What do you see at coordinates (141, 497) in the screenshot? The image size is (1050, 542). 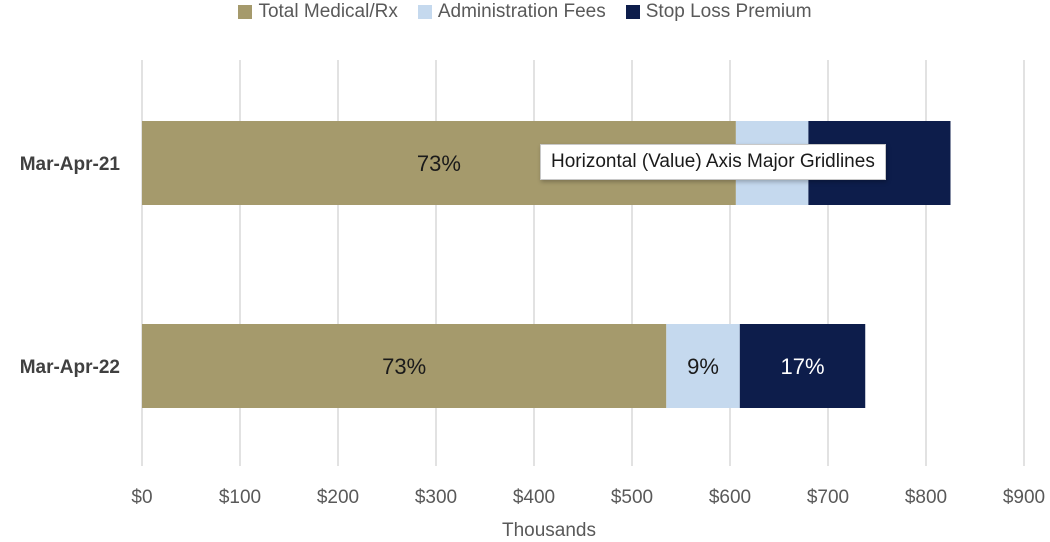 I see `x-tick-label-0: $0` at bounding box center [141, 497].